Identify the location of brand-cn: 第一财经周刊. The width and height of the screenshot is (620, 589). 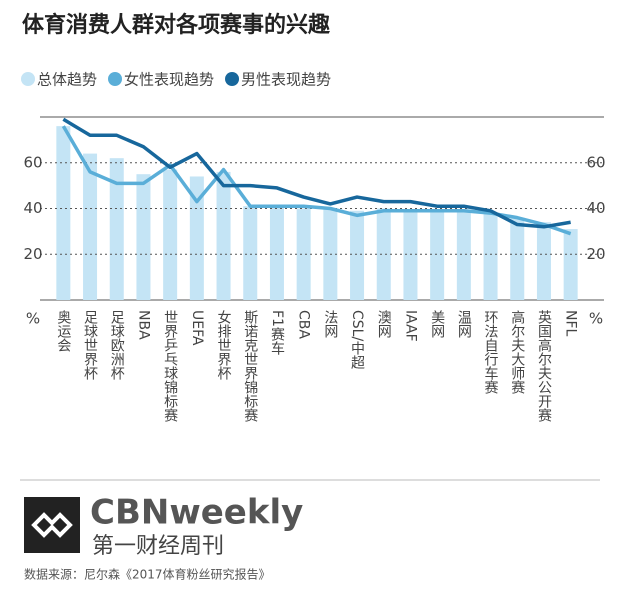
(158, 546).